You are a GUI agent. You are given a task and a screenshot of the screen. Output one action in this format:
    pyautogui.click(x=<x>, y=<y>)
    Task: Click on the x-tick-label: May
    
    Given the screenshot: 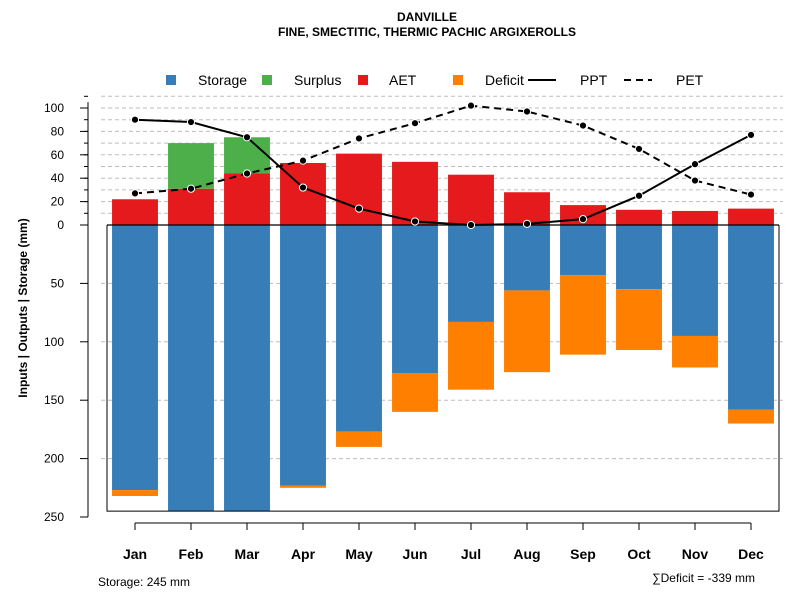 What is the action you would take?
    pyautogui.click(x=358, y=554)
    